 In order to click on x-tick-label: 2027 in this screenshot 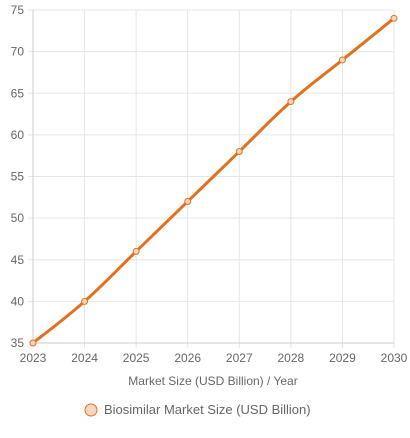, I will do `click(239, 358)`.